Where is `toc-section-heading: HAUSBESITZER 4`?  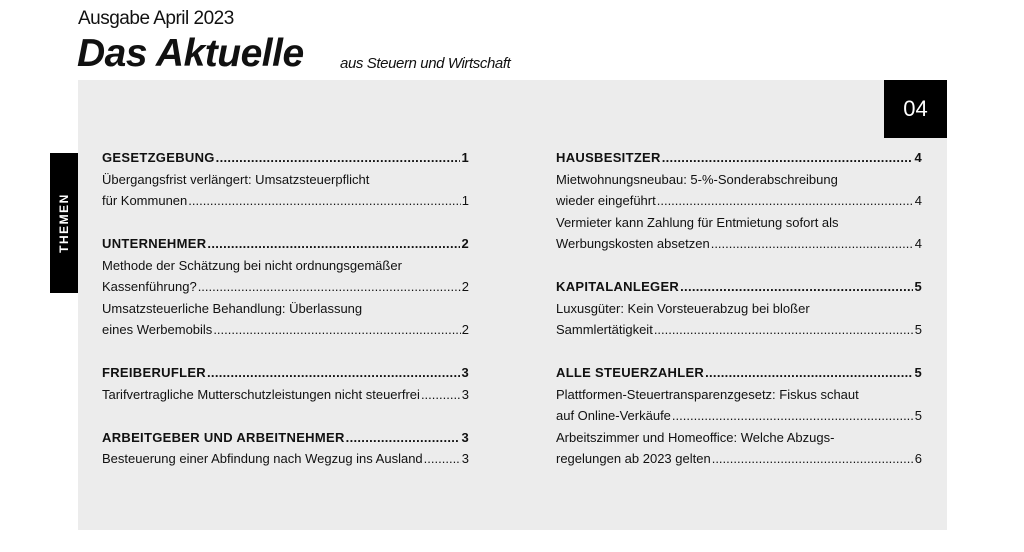 toc-section-heading: HAUSBESITZER 4 is located at coordinates (739, 158).